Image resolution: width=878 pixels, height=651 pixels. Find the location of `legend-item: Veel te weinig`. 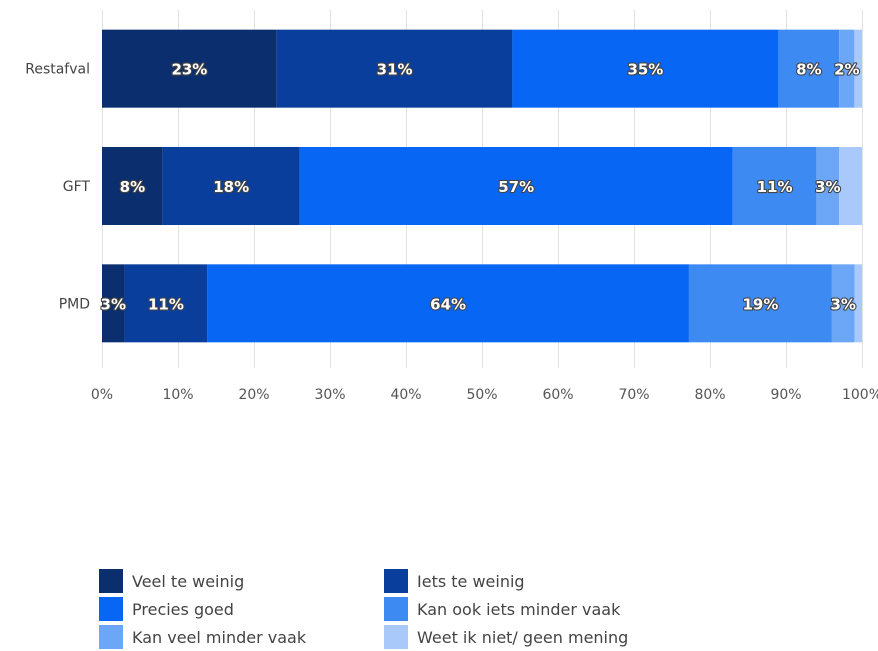

legend-item: Veel te weinig is located at coordinates (172, 581).